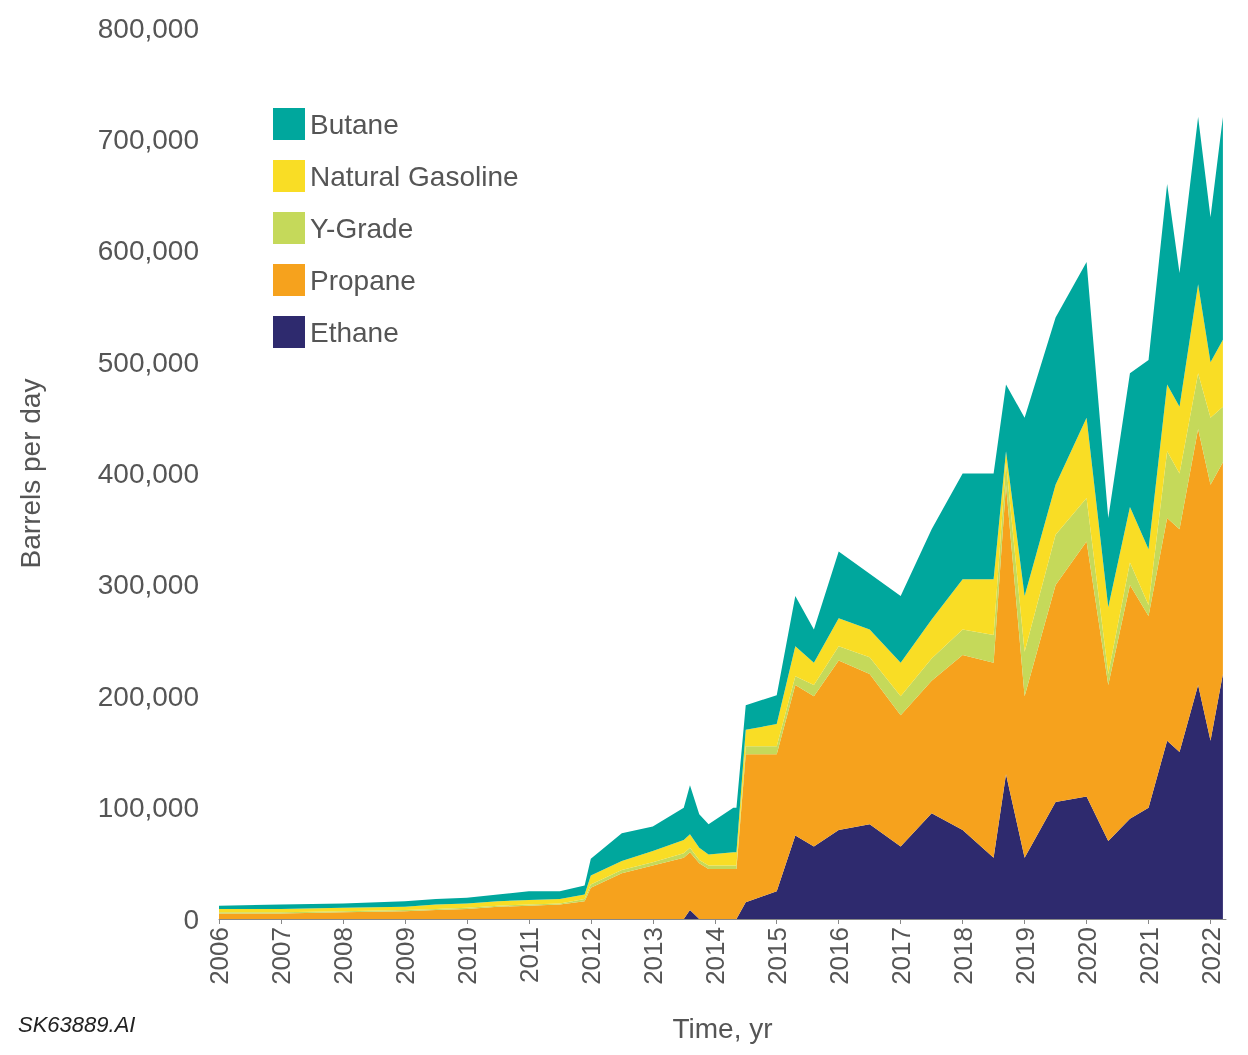 This screenshot has width=1248, height=1055. I want to click on y-tick-label: 600,000, so click(148, 251).